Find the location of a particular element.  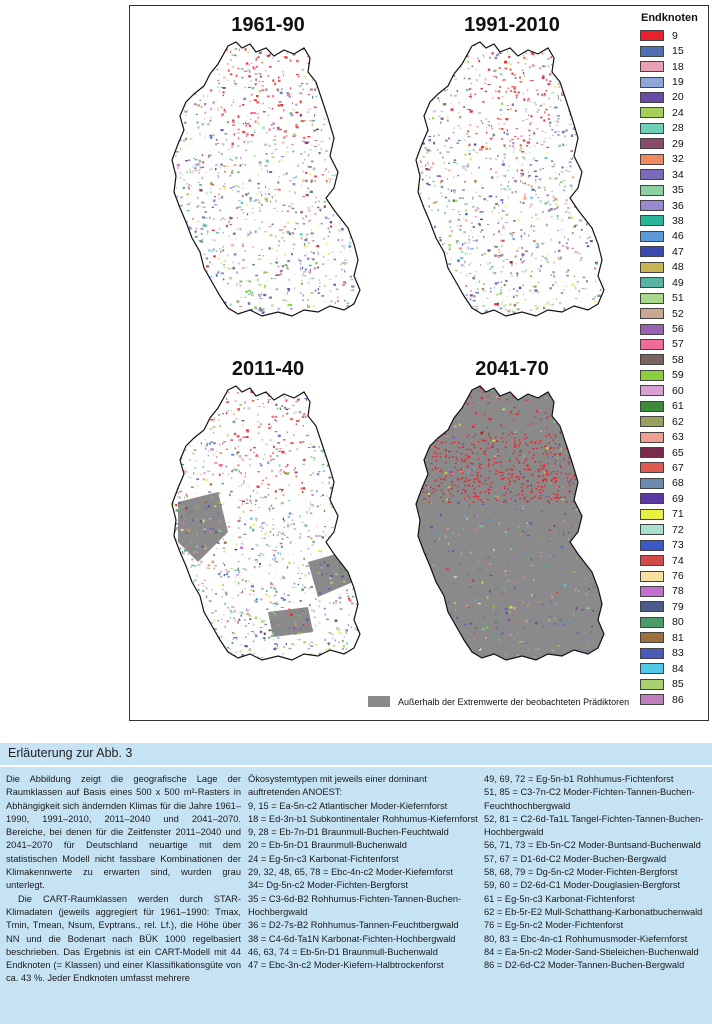

legend-label: 63 is located at coordinates (678, 437).